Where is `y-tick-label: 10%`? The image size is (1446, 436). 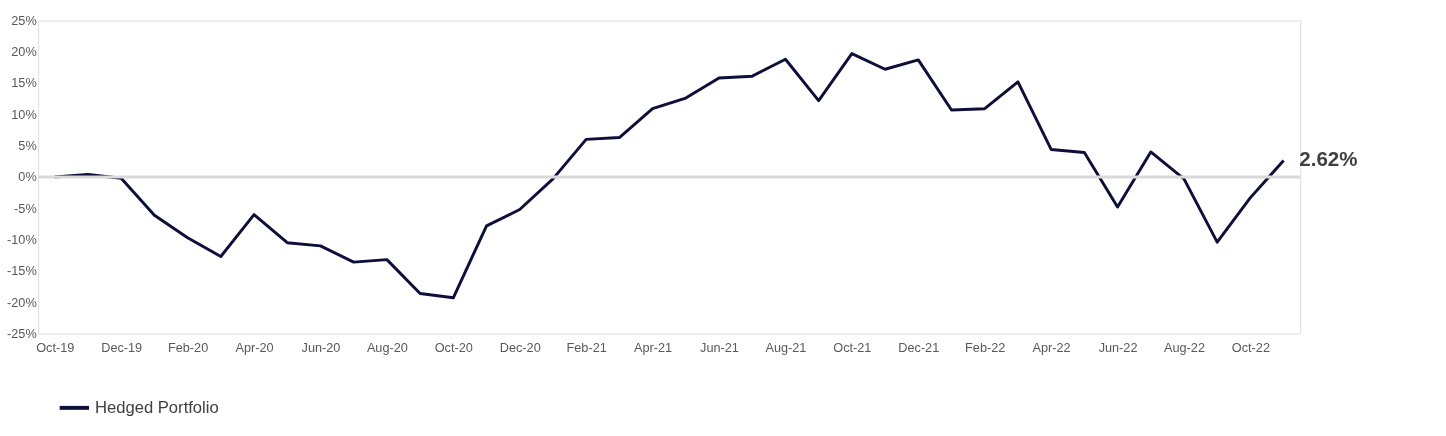
y-tick-label: 10% is located at coordinates (24, 114).